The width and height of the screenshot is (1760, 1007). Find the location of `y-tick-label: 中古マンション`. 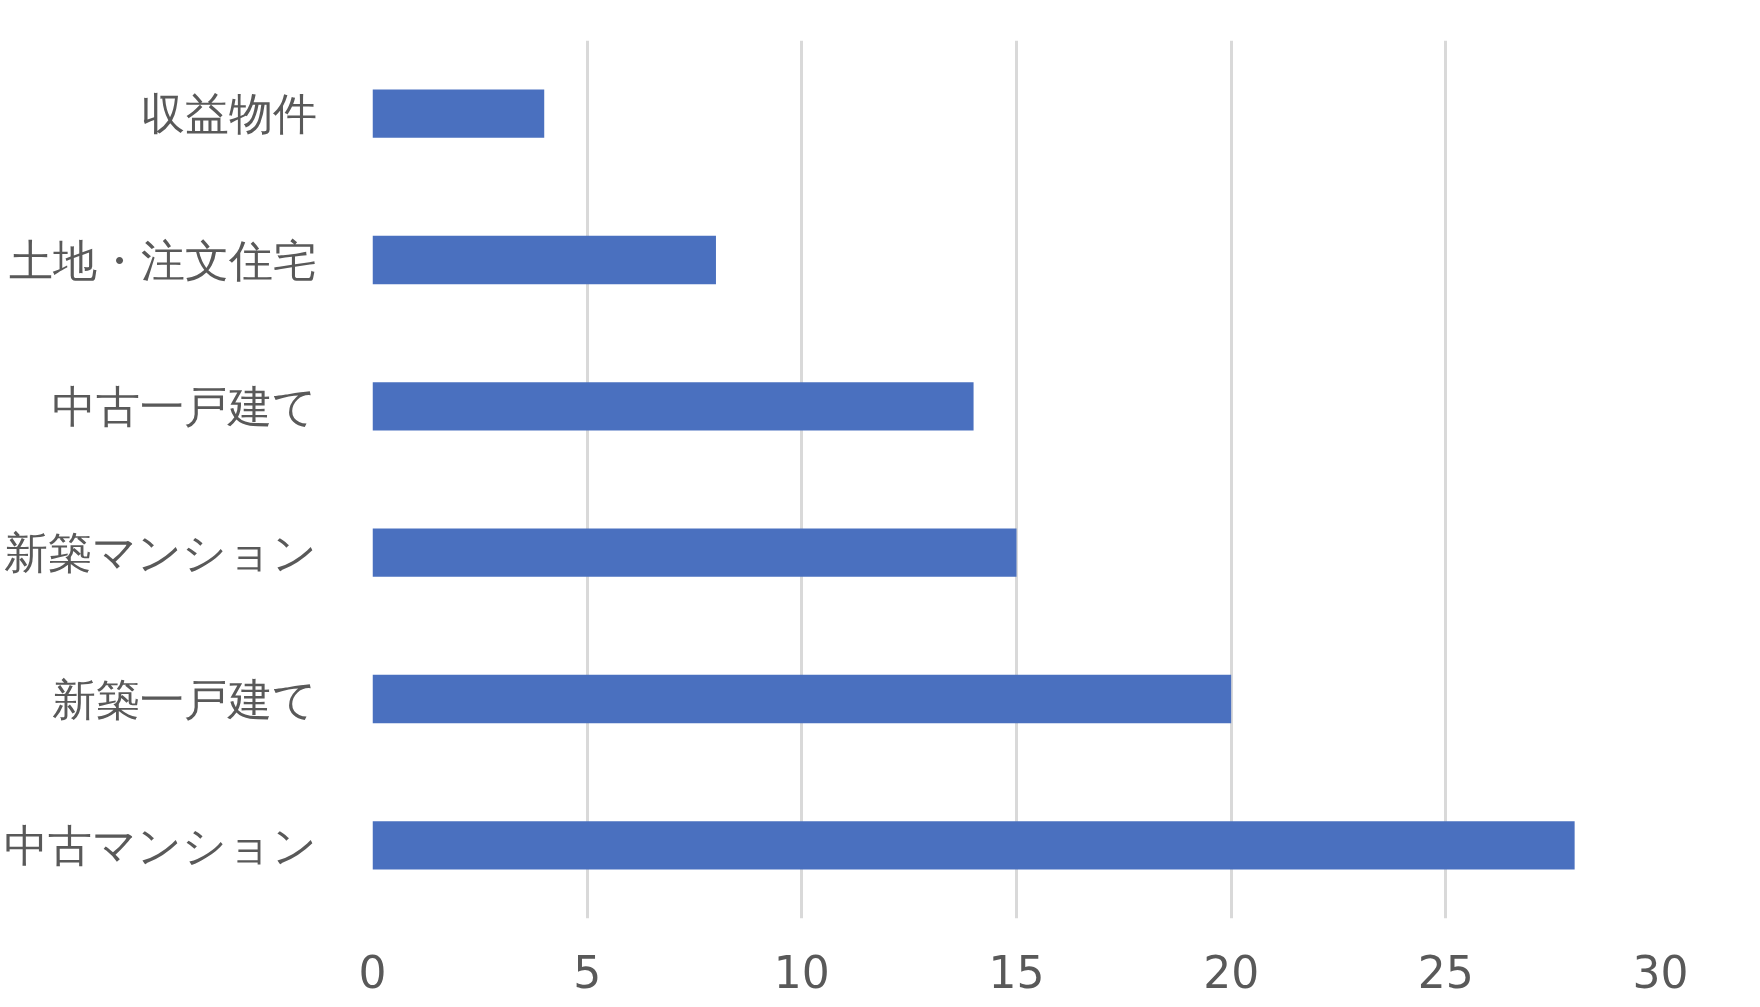

y-tick-label: 中古マンション is located at coordinates (160, 845).